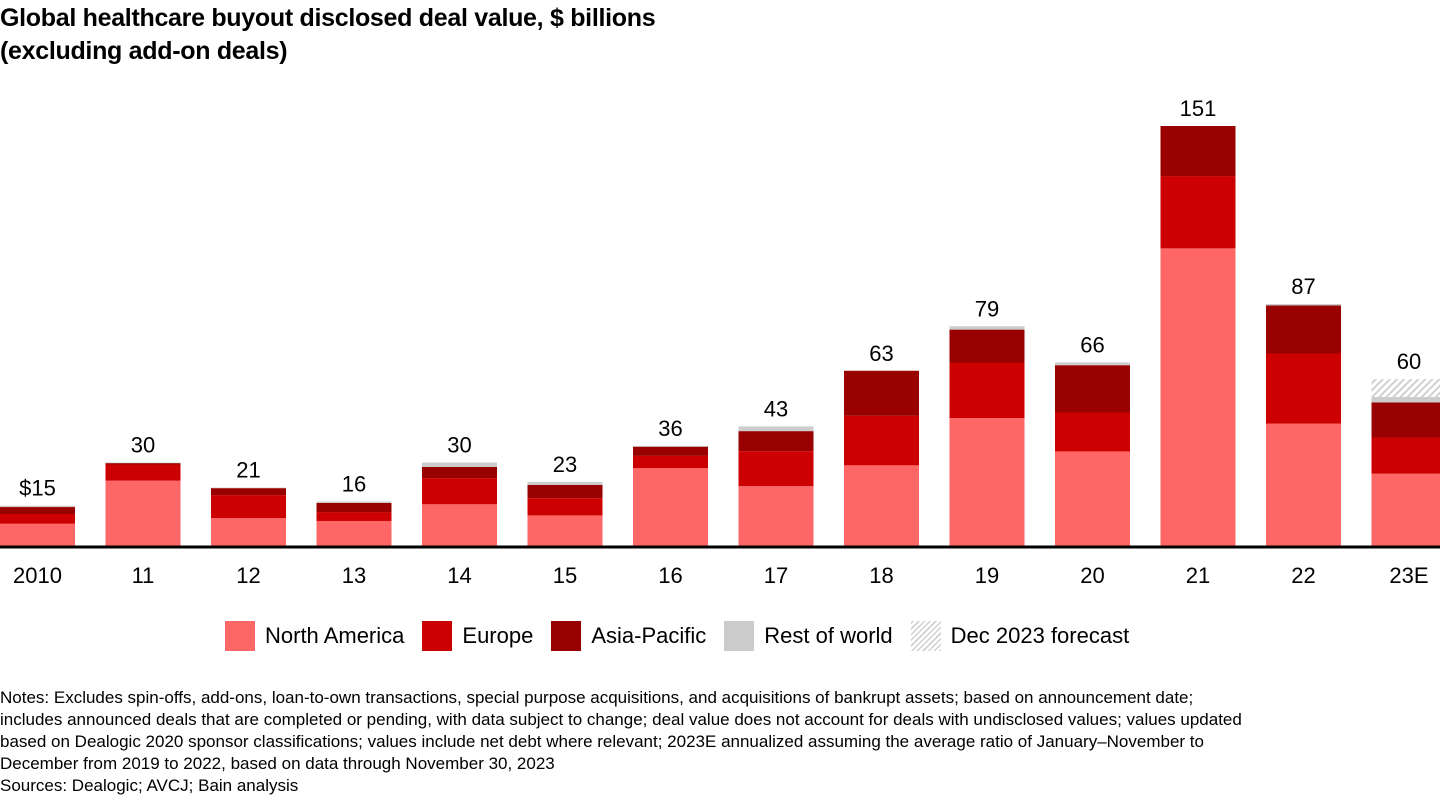  What do you see at coordinates (354, 483) in the screenshot?
I see `total-label-13: 16` at bounding box center [354, 483].